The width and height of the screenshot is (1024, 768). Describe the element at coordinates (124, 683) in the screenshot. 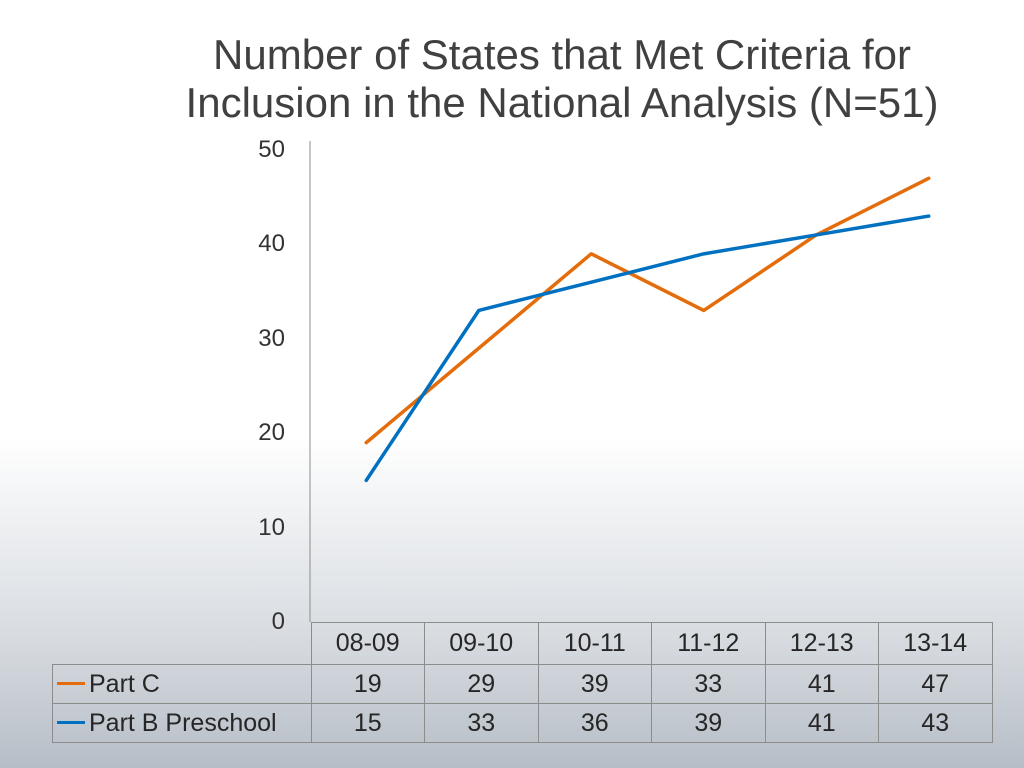

I see `series-name-label: Part C` at that location.